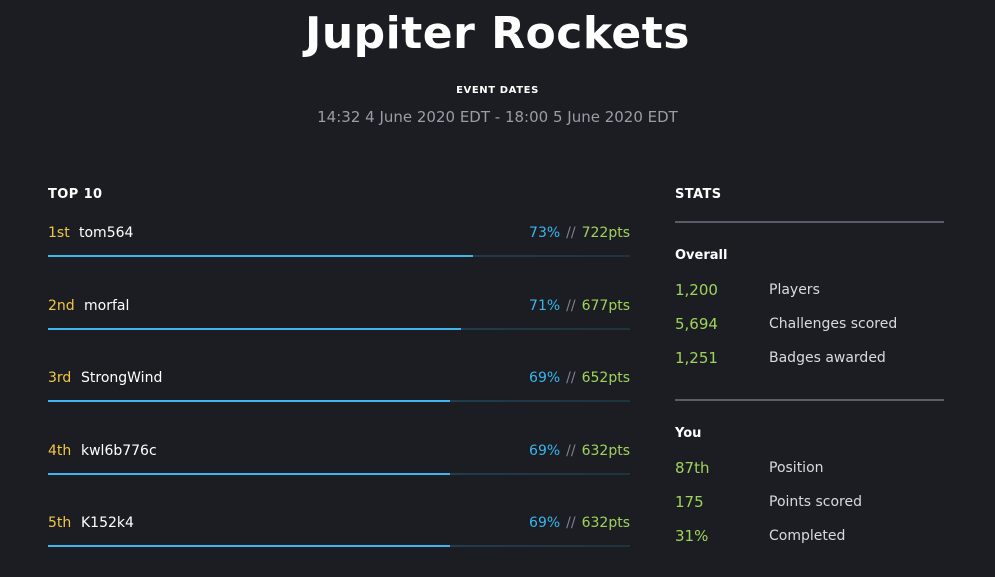  What do you see at coordinates (605, 378) in the screenshot?
I see `points: 652pts` at bounding box center [605, 378].